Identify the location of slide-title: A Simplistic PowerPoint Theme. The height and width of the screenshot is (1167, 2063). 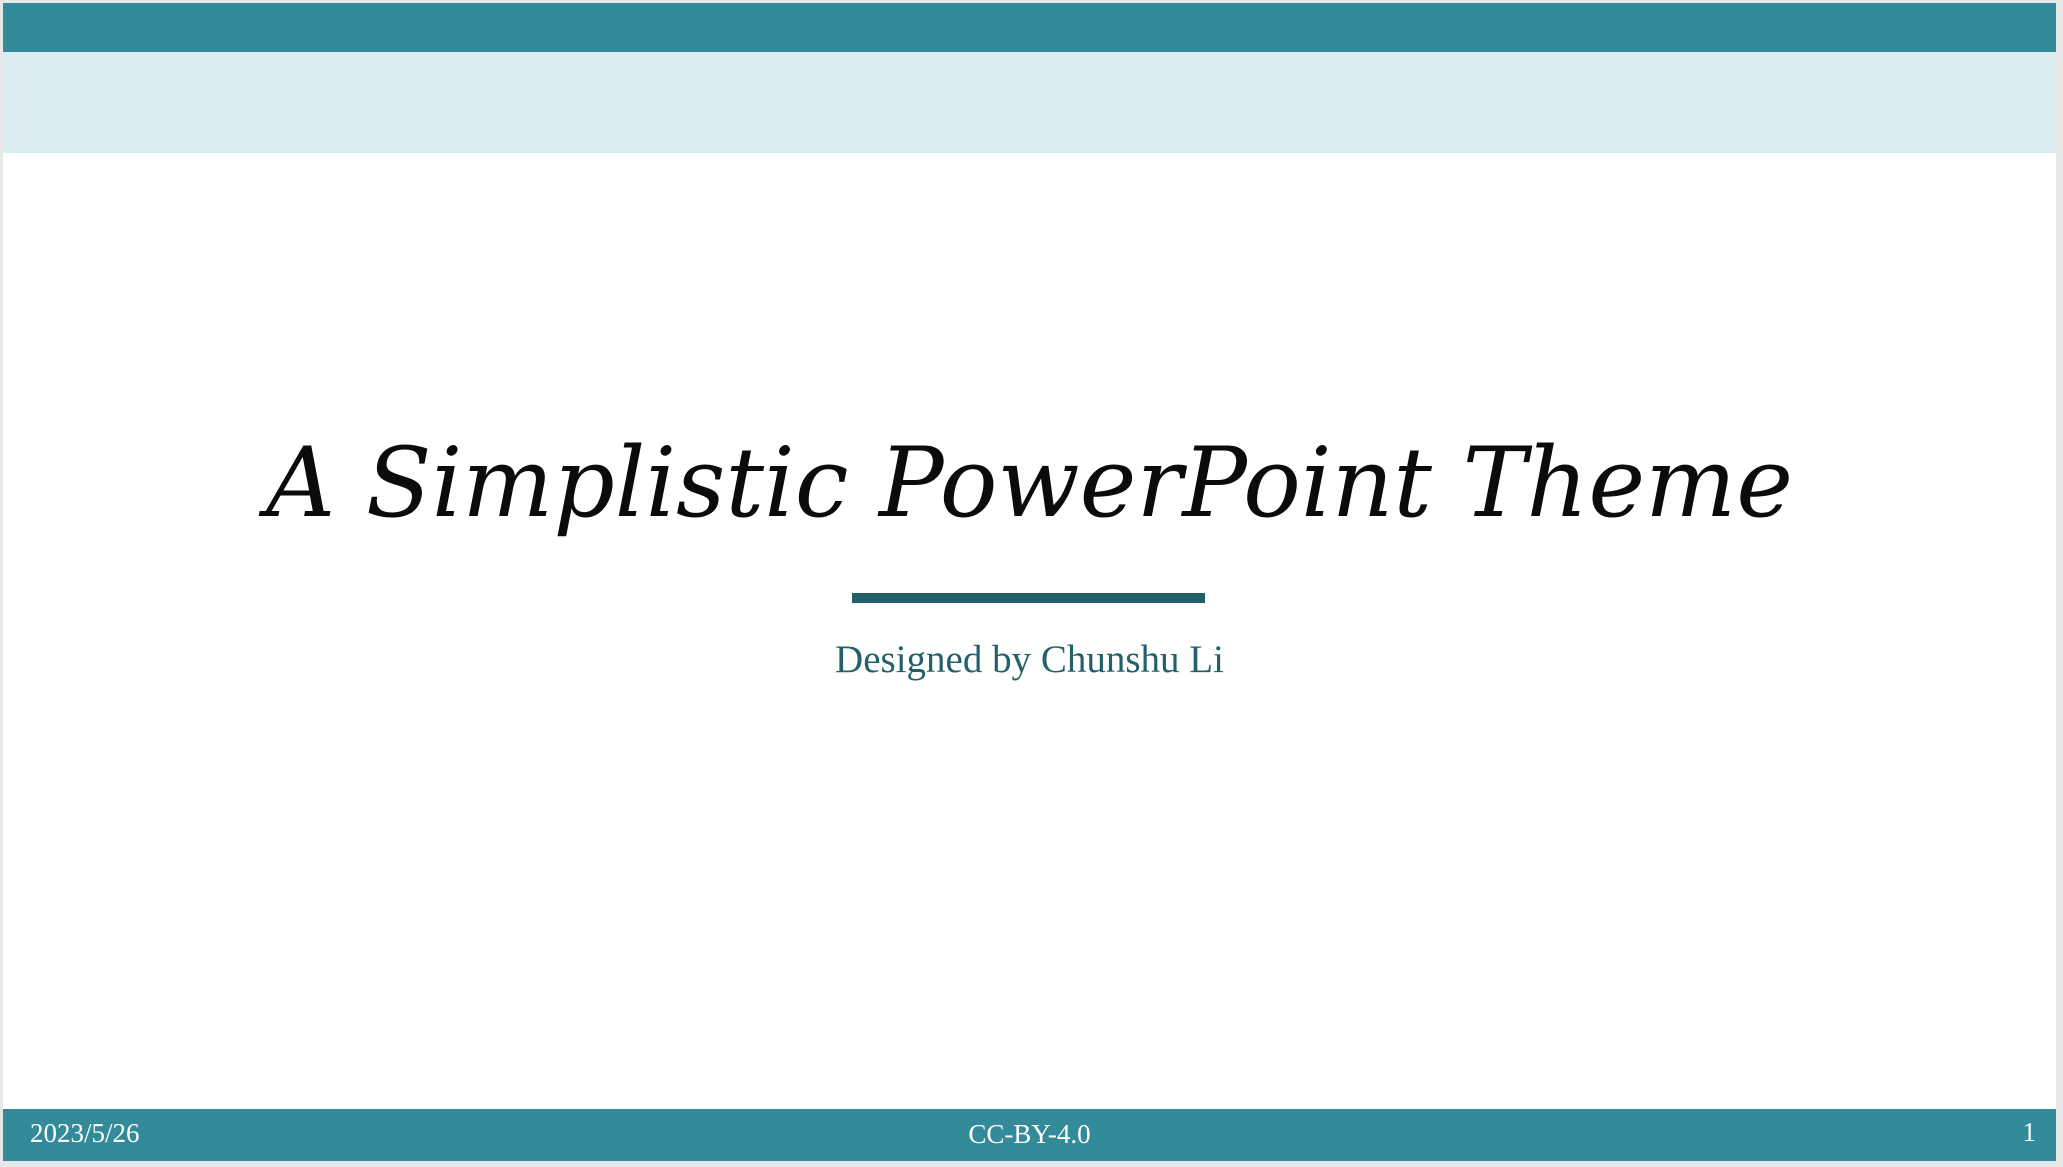
(1029, 483).